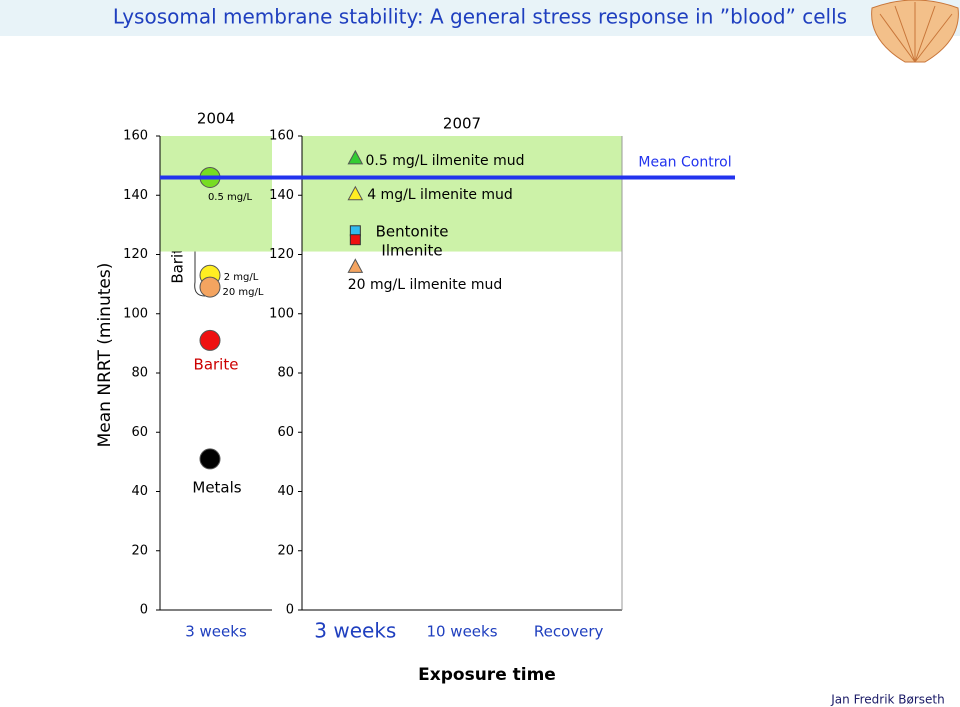 The width and height of the screenshot is (960, 707). What do you see at coordinates (440, 195) in the screenshot?
I see `series-label: 4 mg/L ilmenite mud` at bounding box center [440, 195].